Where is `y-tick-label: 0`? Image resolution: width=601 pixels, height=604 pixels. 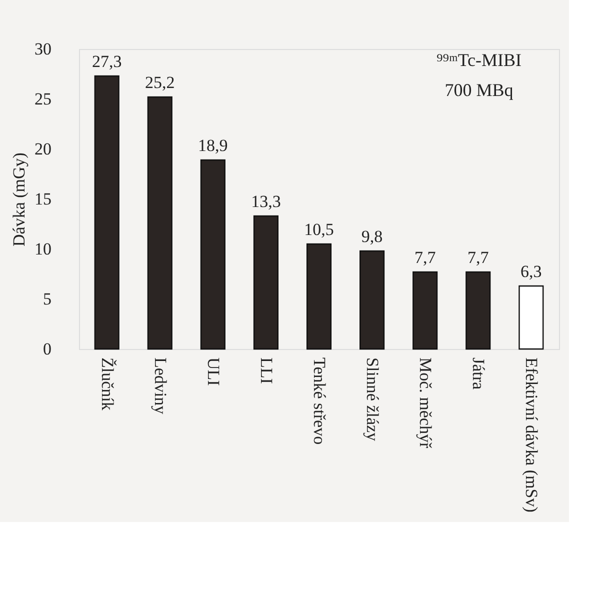
y-tick-label: 0 is located at coordinates (47, 349).